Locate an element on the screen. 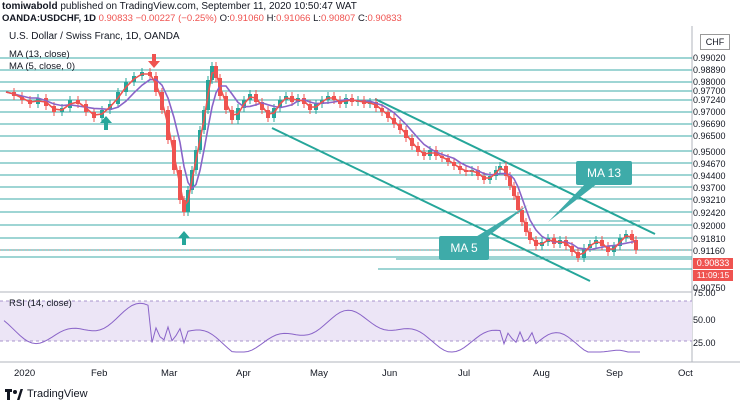  price-tick: 0.97000 is located at coordinates (709, 112).